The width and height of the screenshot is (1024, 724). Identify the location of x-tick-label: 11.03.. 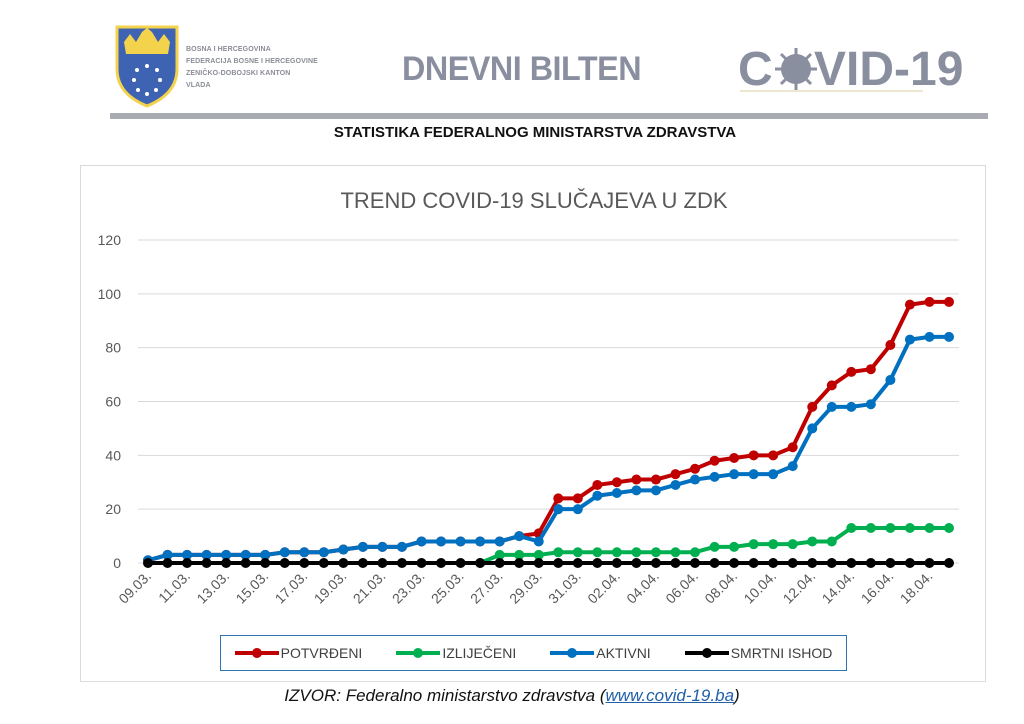
(174, 587).